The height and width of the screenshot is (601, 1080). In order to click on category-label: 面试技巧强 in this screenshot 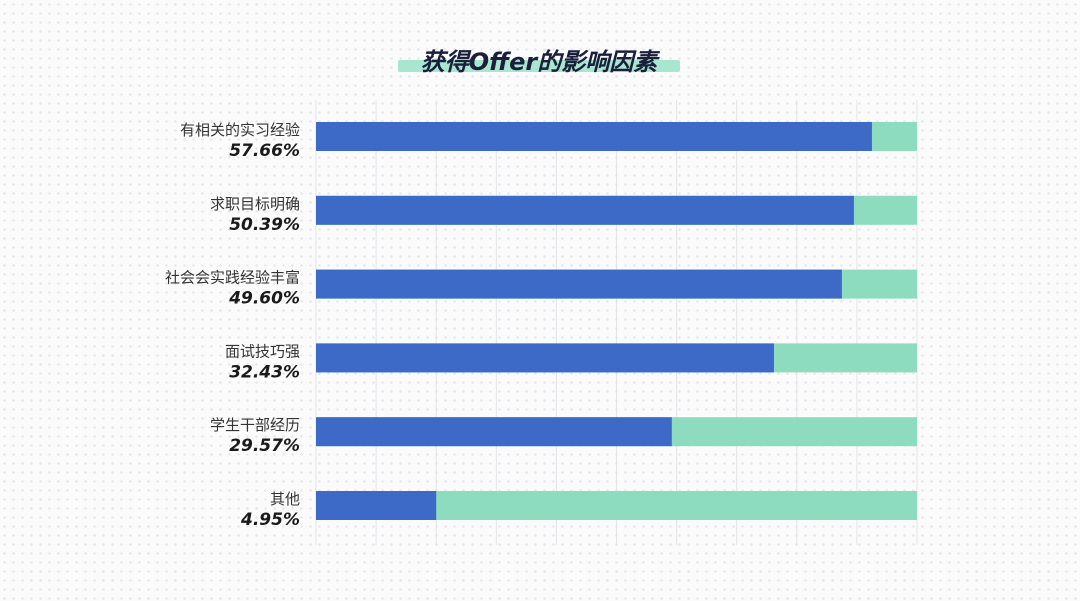, I will do `click(262, 351)`.